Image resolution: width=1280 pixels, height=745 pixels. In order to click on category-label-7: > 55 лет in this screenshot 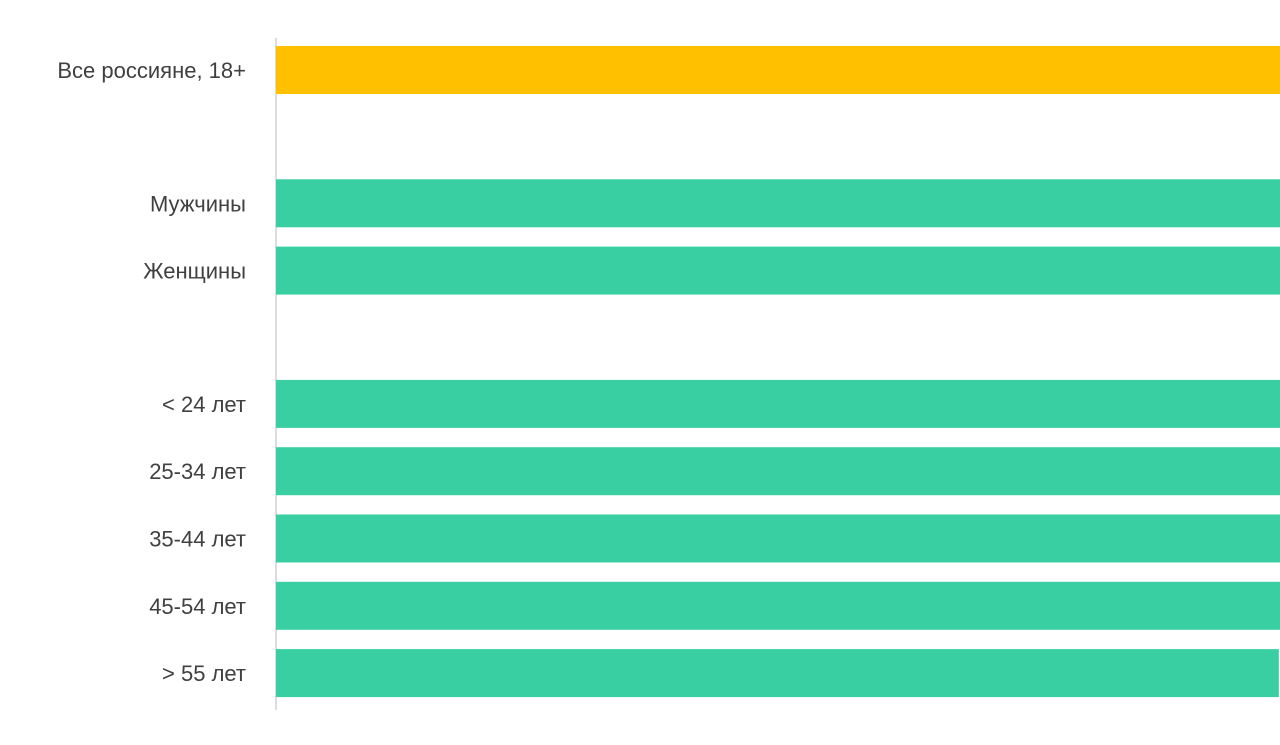, I will do `click(204, 673)`.